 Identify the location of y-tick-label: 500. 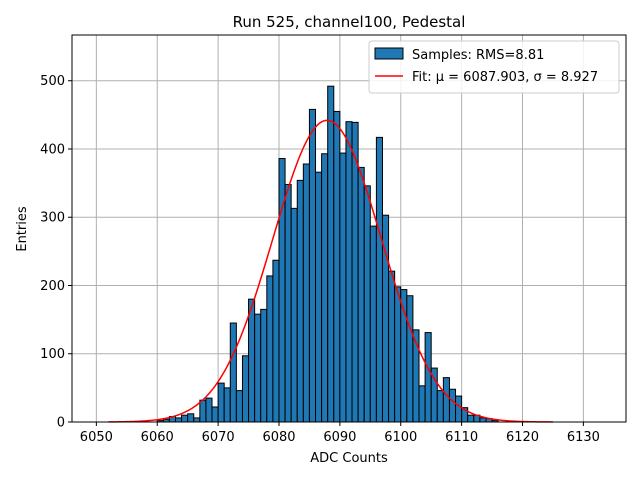
(52, 81).